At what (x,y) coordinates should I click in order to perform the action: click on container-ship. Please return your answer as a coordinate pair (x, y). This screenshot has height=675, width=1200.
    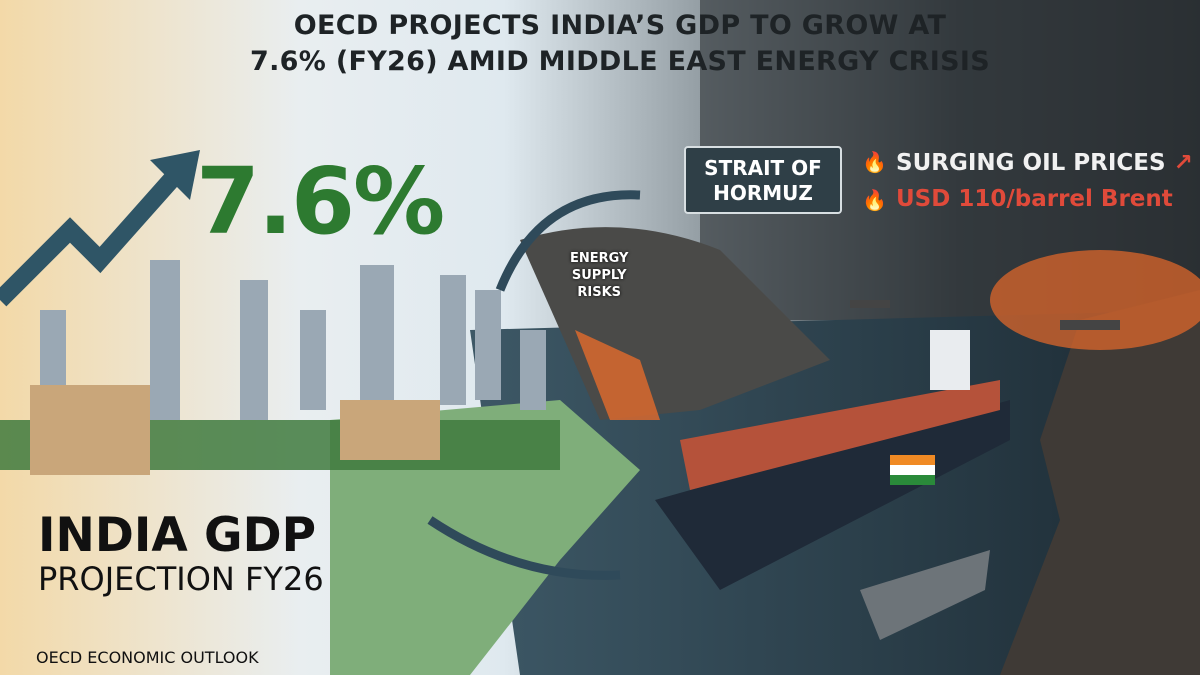
    Looking at the image, I should click on (832, 460).